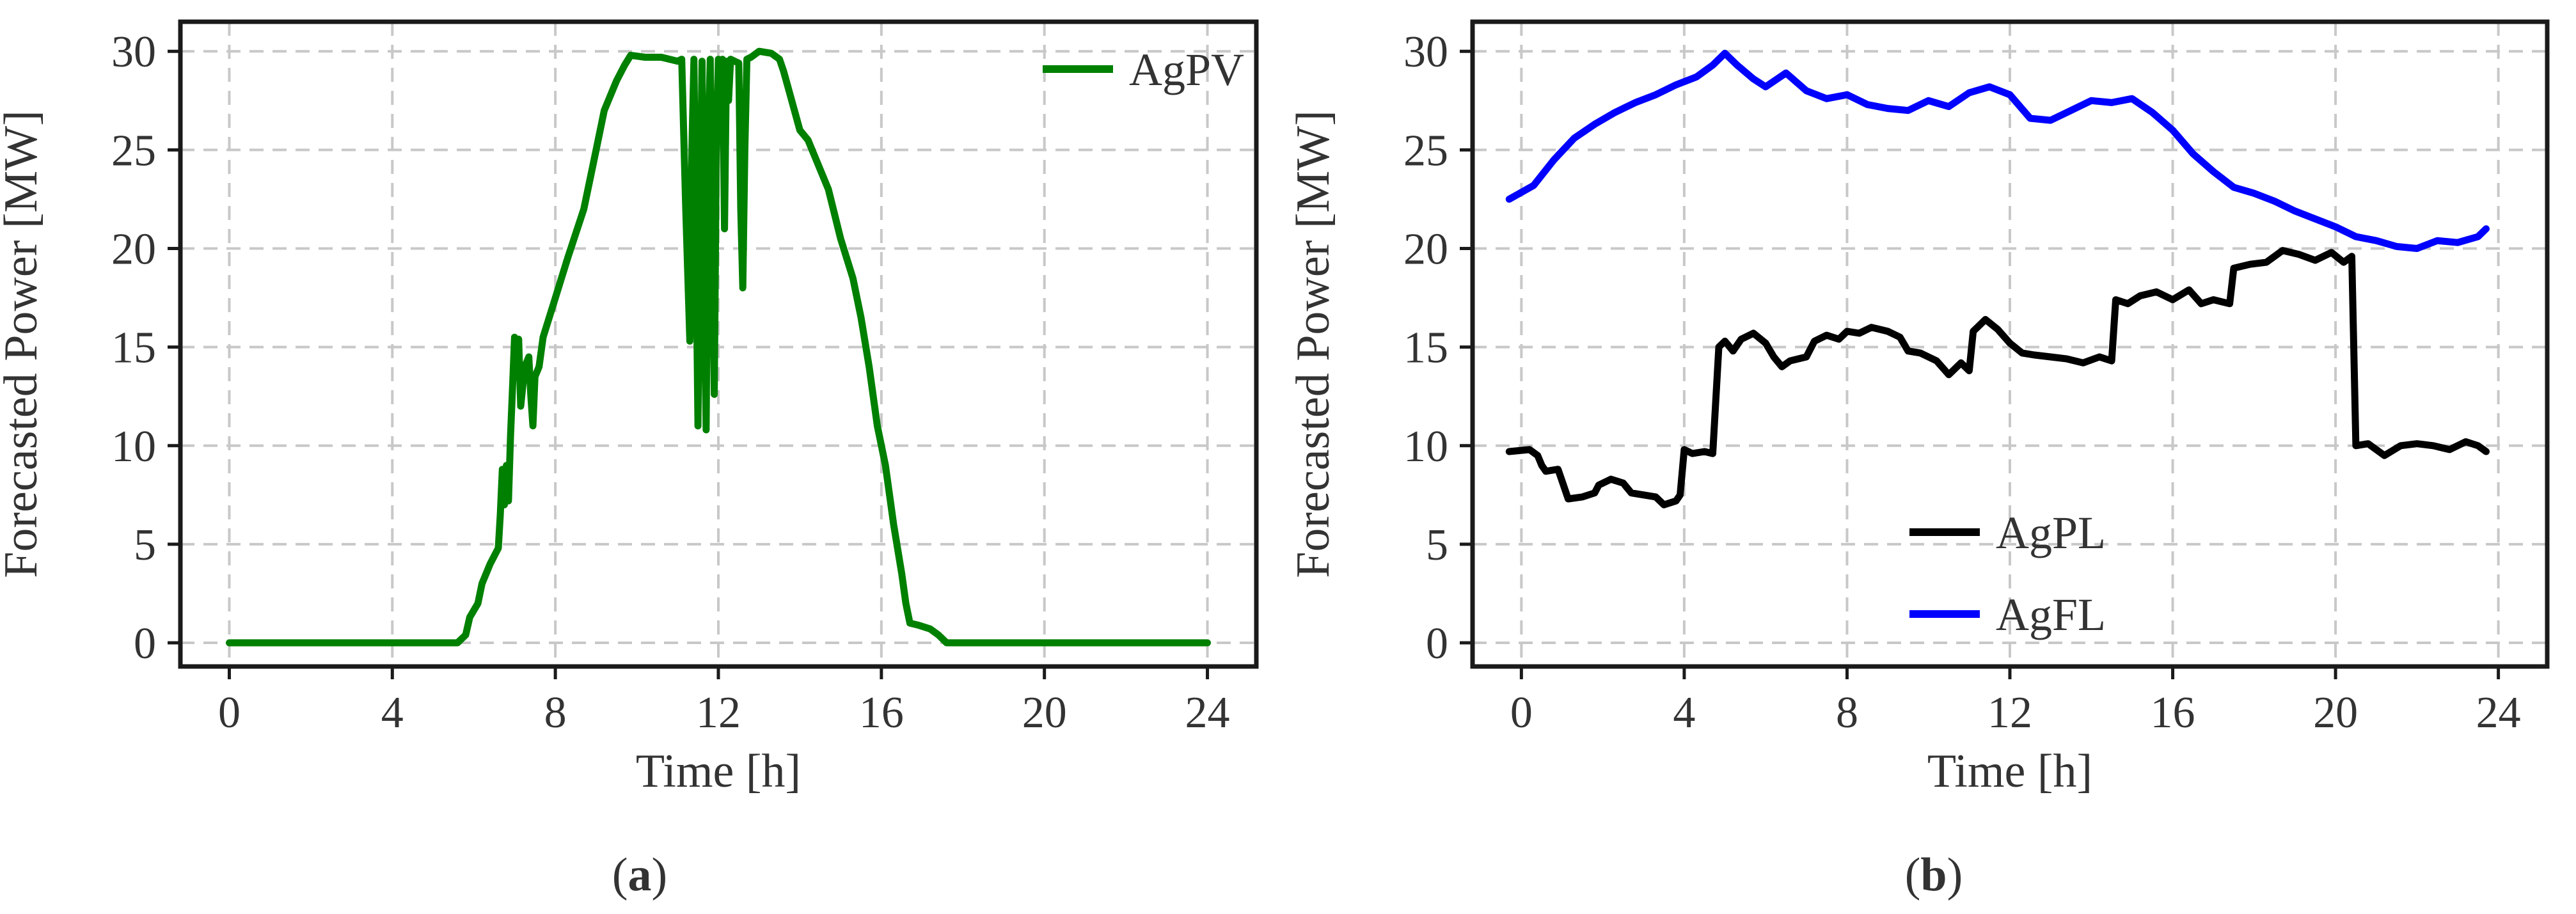 The image size is (2576, 914). Describe the element at coordinates (2051, 532) in the screenshot. I see `legend-label-agpl: AgPL` at that location.